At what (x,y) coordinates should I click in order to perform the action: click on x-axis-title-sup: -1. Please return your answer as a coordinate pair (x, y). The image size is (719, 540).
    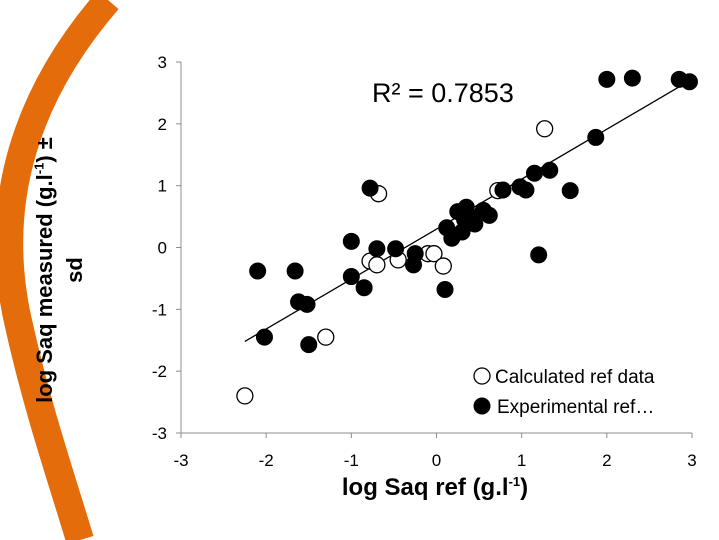
    Looking at the image, I should click on (514, 481).